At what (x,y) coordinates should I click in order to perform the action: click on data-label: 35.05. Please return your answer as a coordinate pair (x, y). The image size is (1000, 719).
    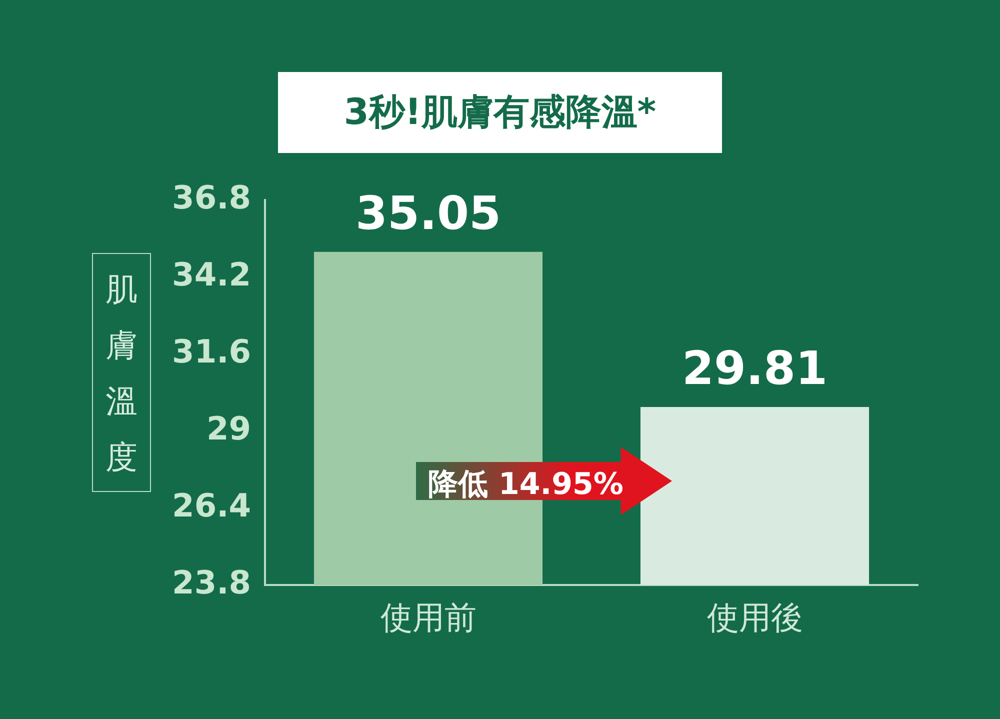
    Looking at the image, I should click on (428, 213).